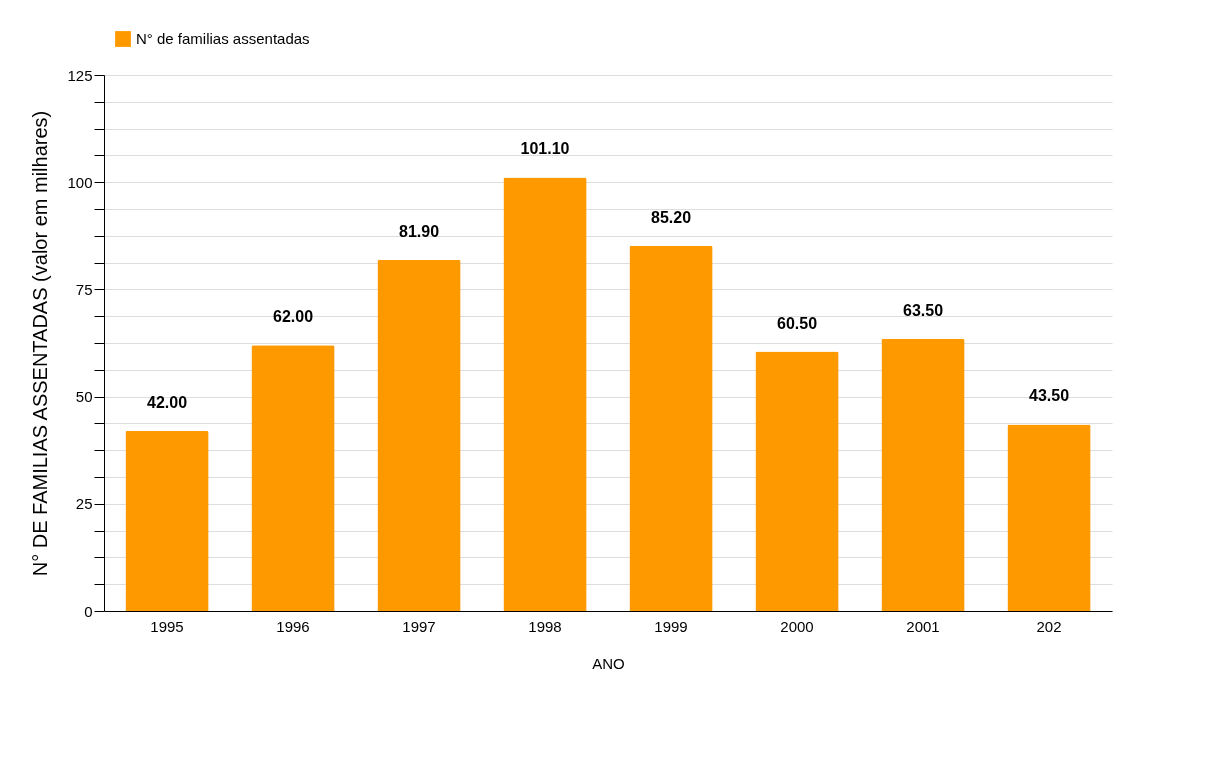 The image size is (1225, 783). Describe the element at coordinates (167, 626) in the screenshot. I see `x-tick-label: 1995` at that location.